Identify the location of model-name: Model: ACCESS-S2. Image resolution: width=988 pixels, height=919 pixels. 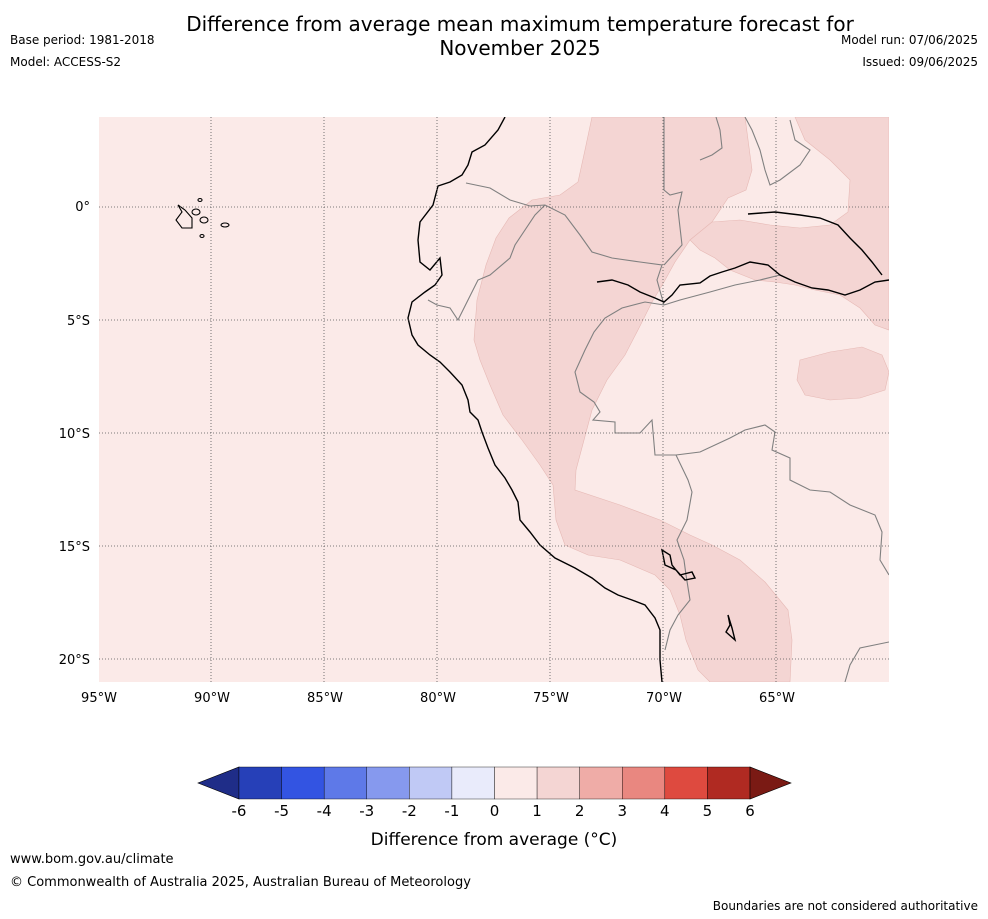
(66, 62).